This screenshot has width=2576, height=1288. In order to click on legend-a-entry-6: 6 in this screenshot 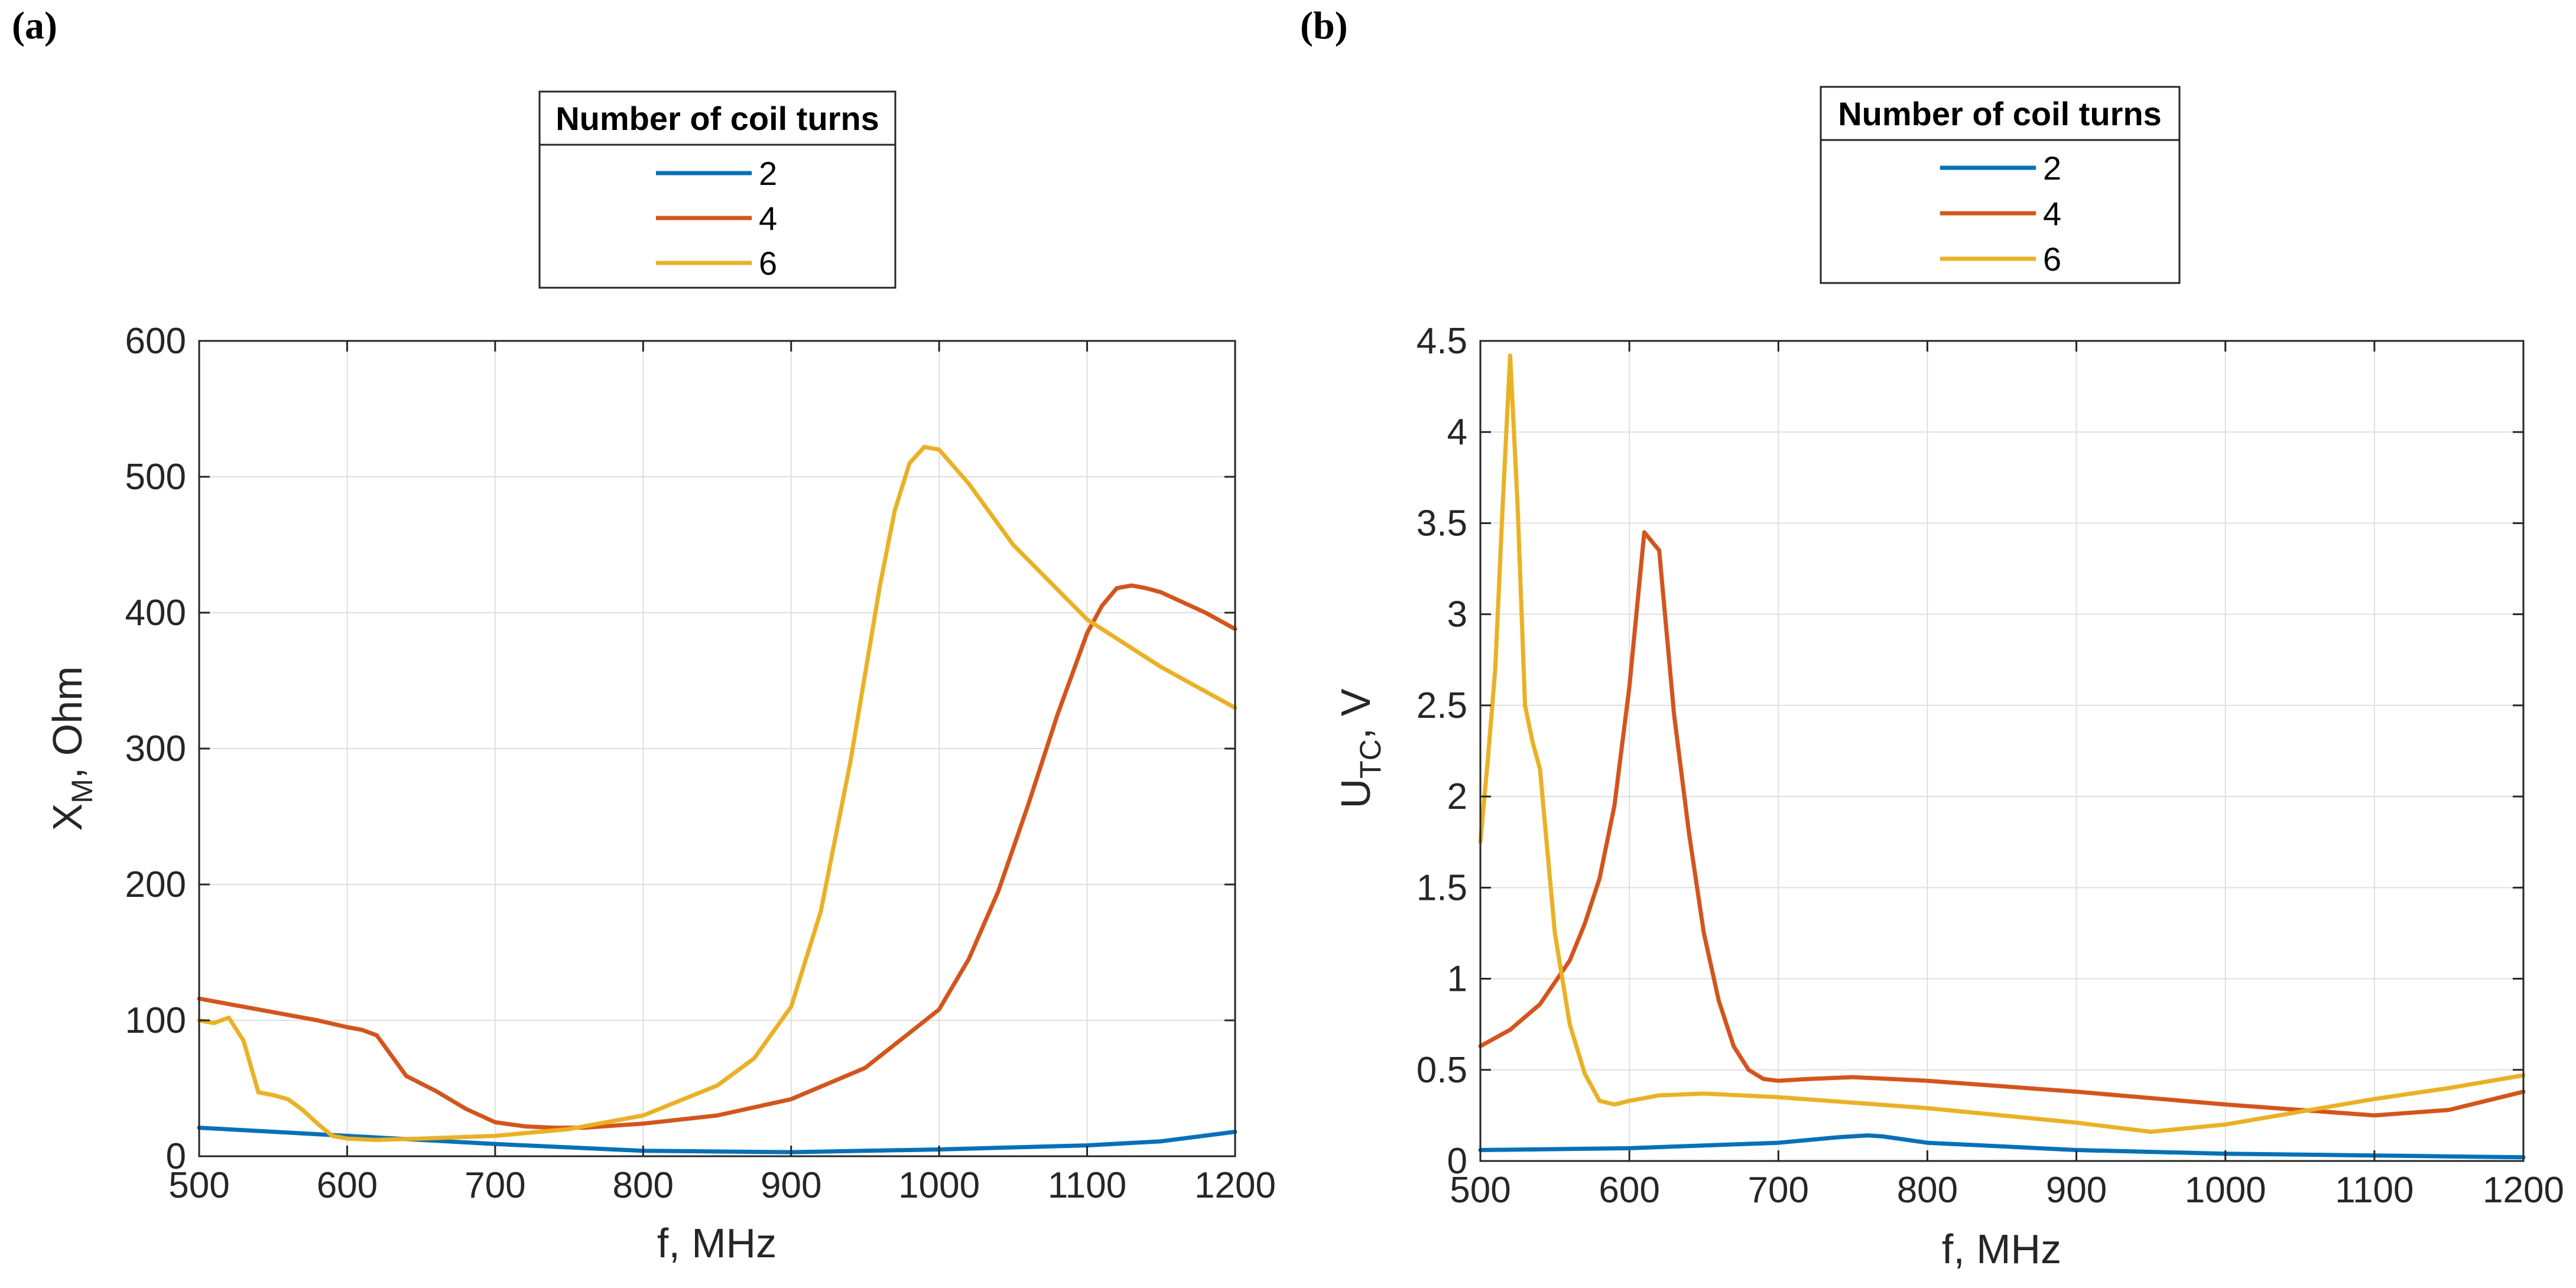, I will do `click(768, 264)`.